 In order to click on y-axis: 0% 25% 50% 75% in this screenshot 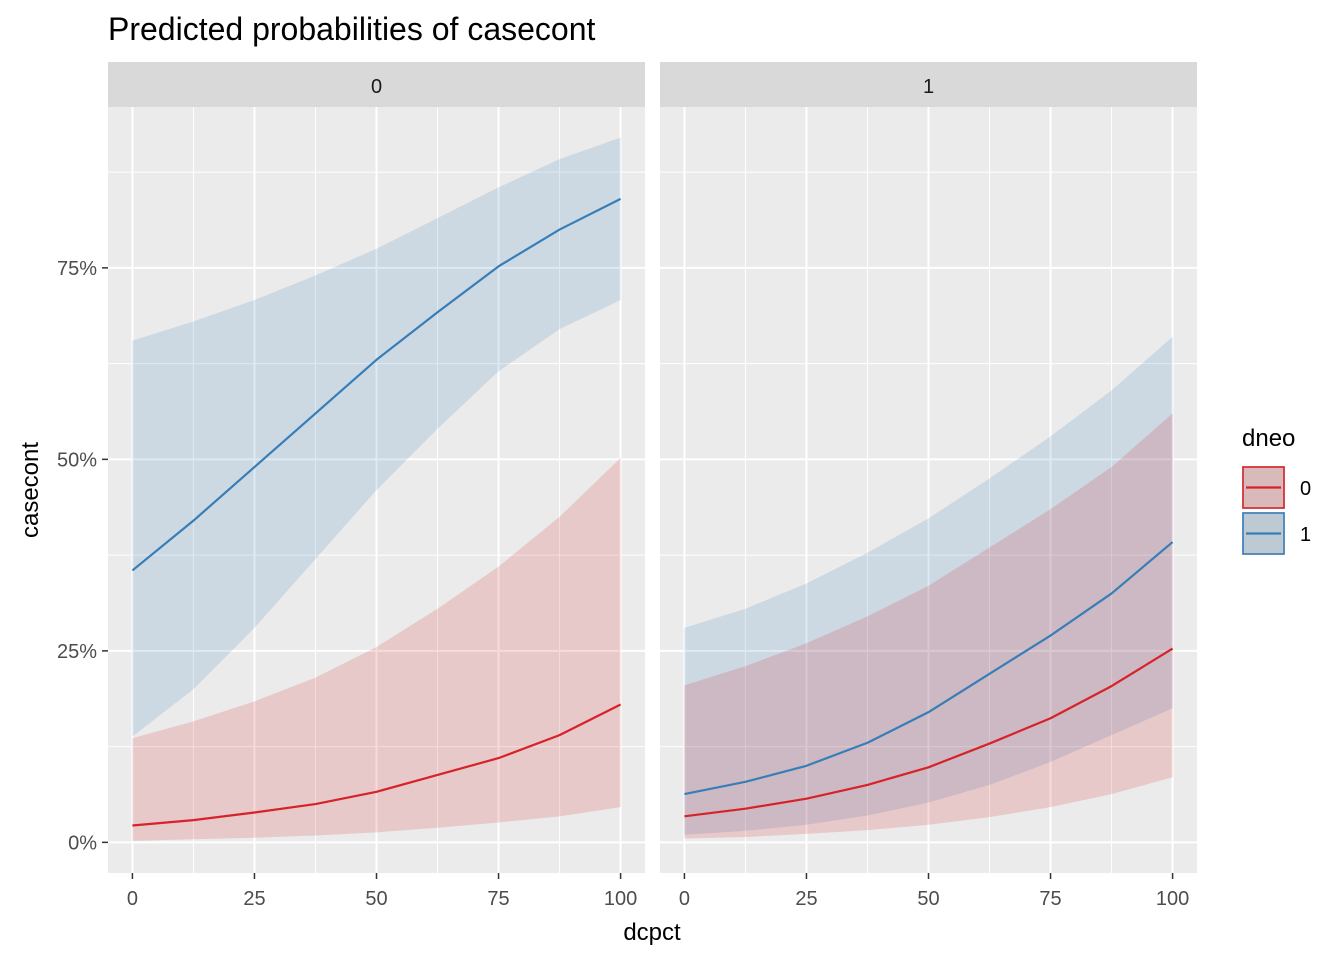, I will do `click(82, 556)`.